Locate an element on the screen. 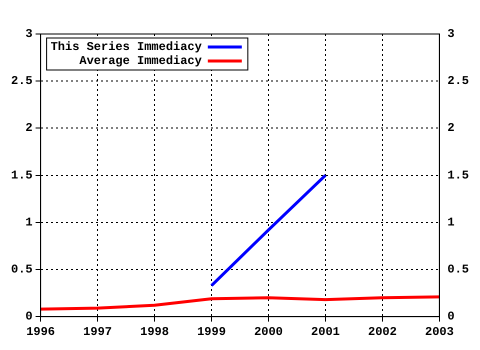 The image size is (480, 350). y2-tick-label: 0 is located at coordinates (451, 317).